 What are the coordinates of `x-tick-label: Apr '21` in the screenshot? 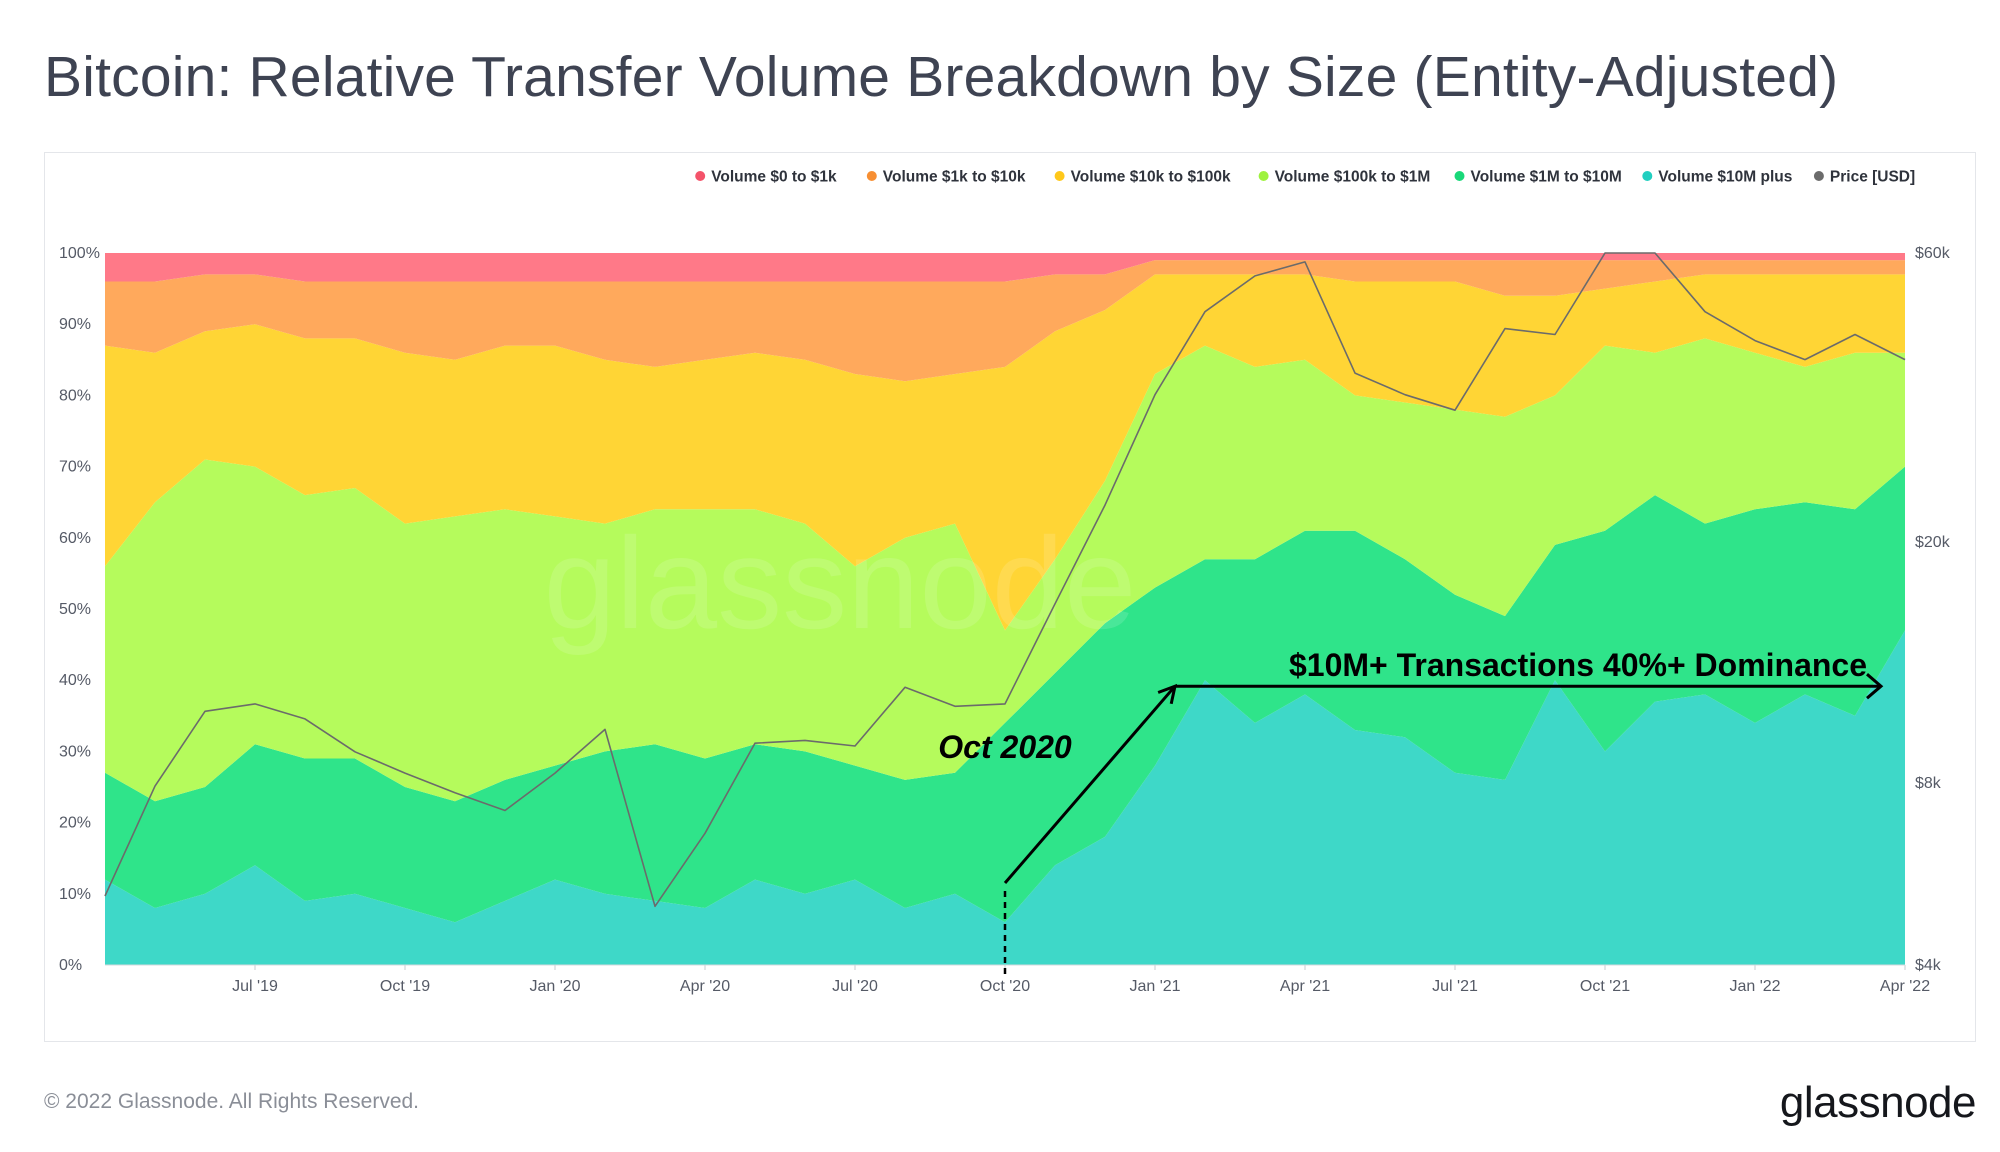 It's located at (1305, 986).